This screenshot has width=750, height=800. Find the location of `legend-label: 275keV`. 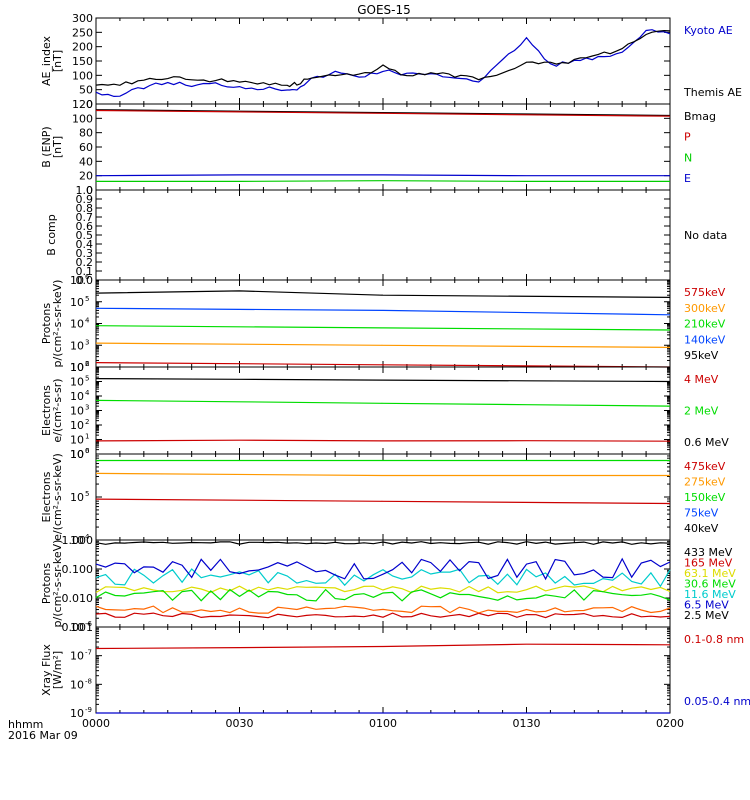

legend-label: 275keV is located at coordinates (705, 482).